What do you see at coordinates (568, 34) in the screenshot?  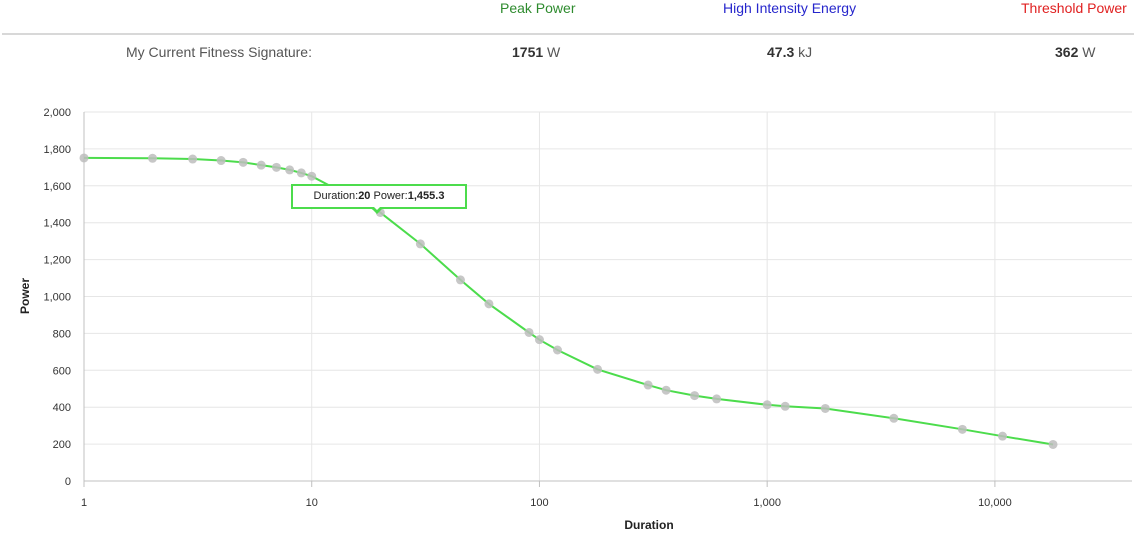 I see `header-divider` at bounding box center [568, 34].